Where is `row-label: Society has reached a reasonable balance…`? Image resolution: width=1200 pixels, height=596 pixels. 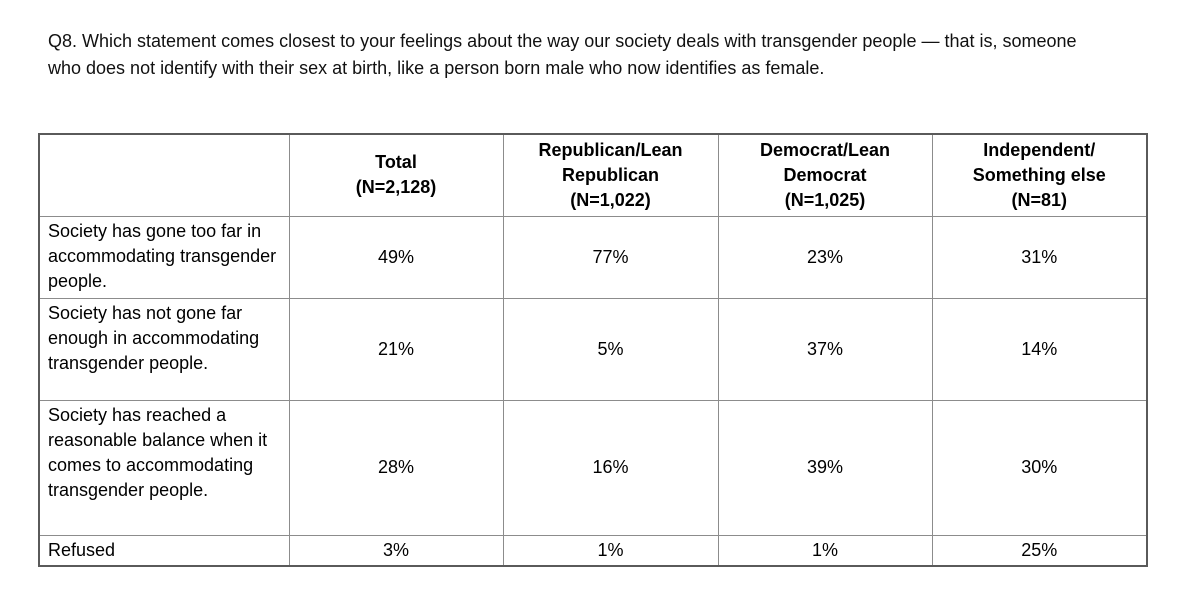
row-label: Society has reached a reasonable balance… is located at coordinates (164, 467).